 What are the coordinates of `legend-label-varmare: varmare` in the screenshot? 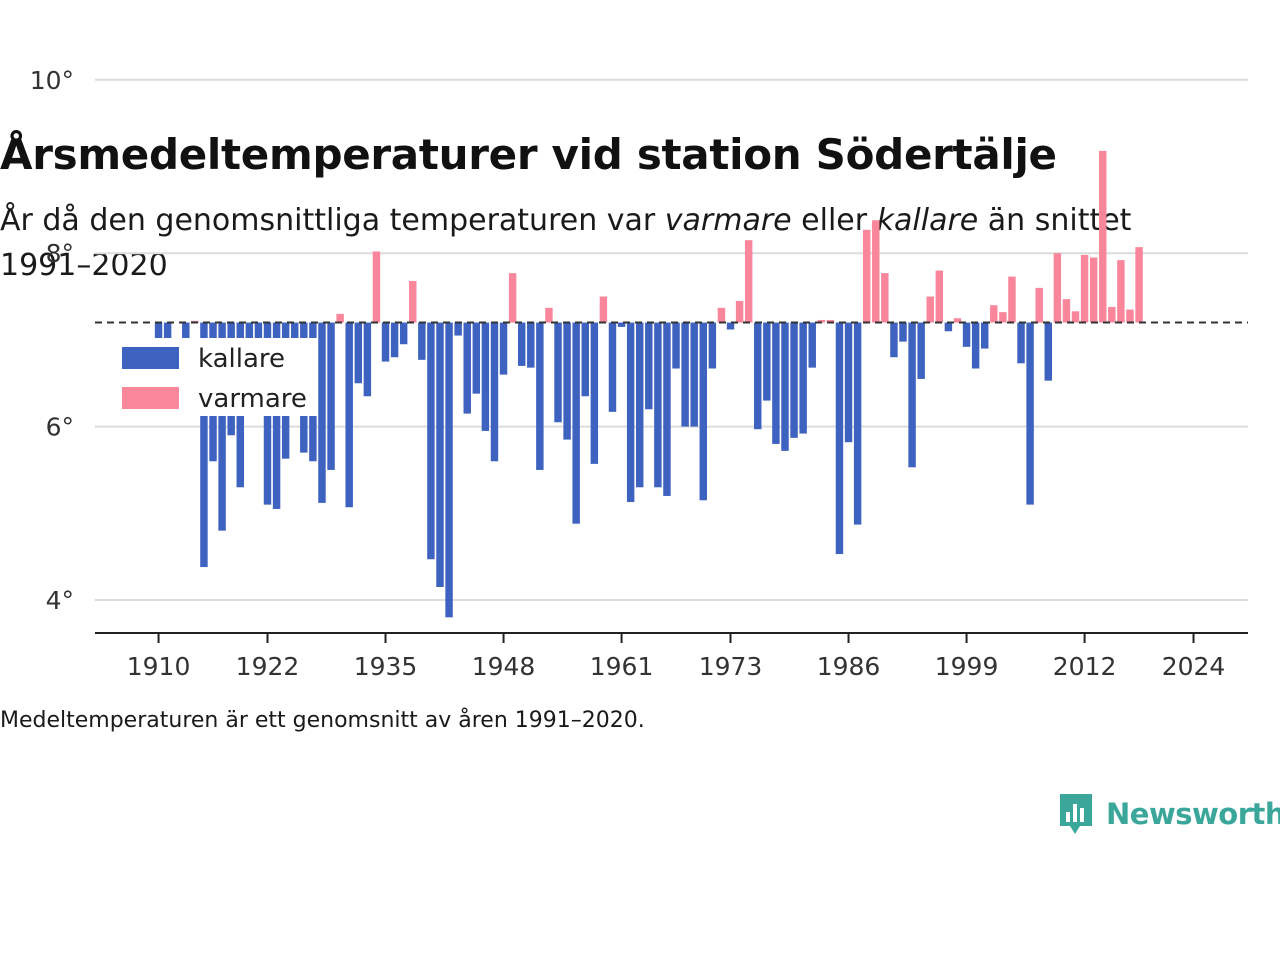 It's located at (252, 399).